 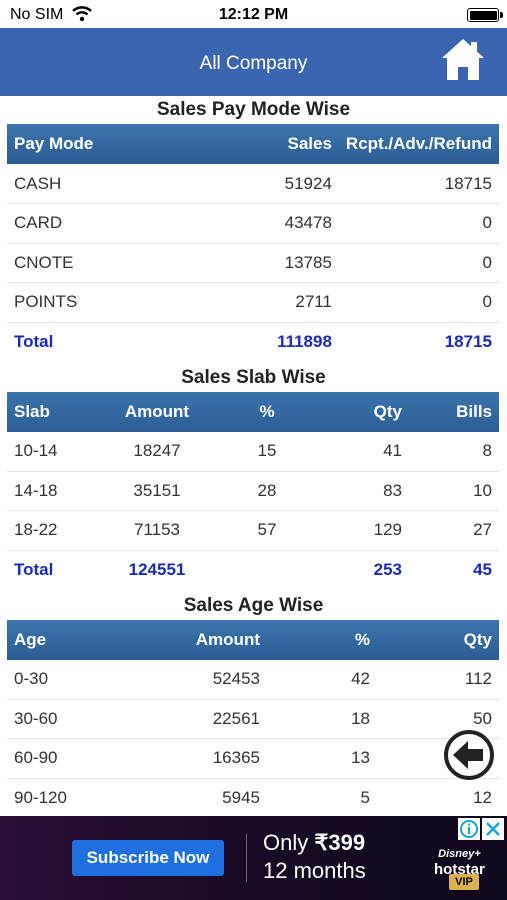 I want to click on nav-bar: All Company, so click(x=253, y=62).